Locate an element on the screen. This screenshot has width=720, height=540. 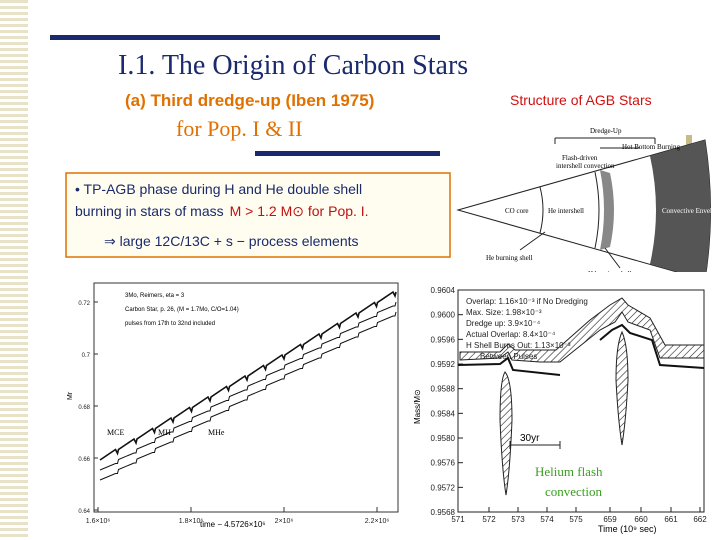
label: intershell convection is located at coordinates (585, 166).